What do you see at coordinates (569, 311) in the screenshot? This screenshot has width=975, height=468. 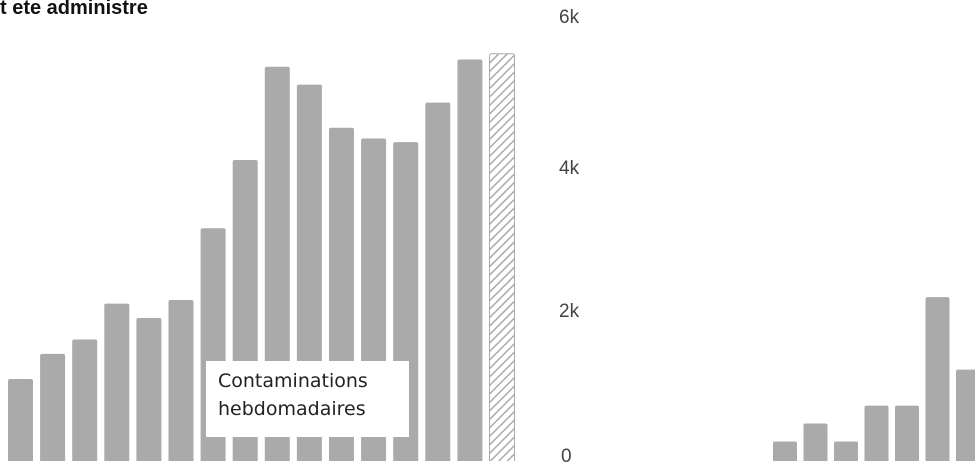 I see `y-tick-2k: 2k` at bounding box center [569, 311].